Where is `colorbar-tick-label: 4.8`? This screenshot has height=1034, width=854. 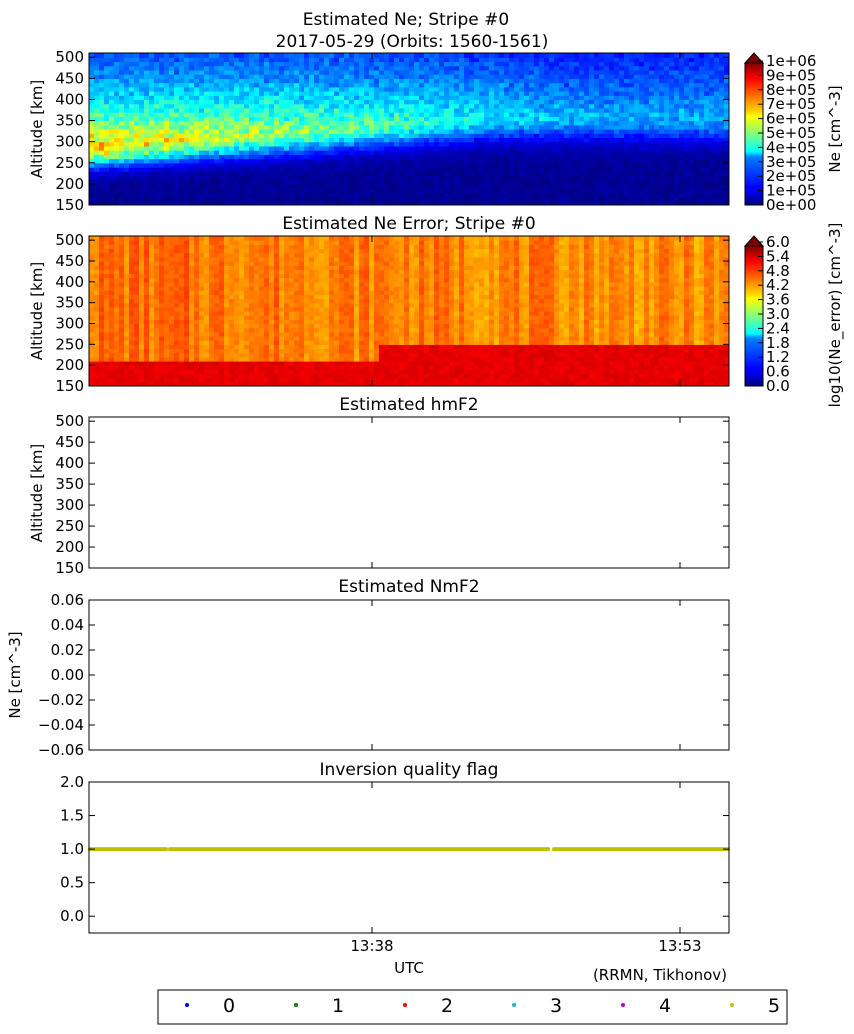
colorbar-tick-label: 4.8 is located at coordinates (778, 271).